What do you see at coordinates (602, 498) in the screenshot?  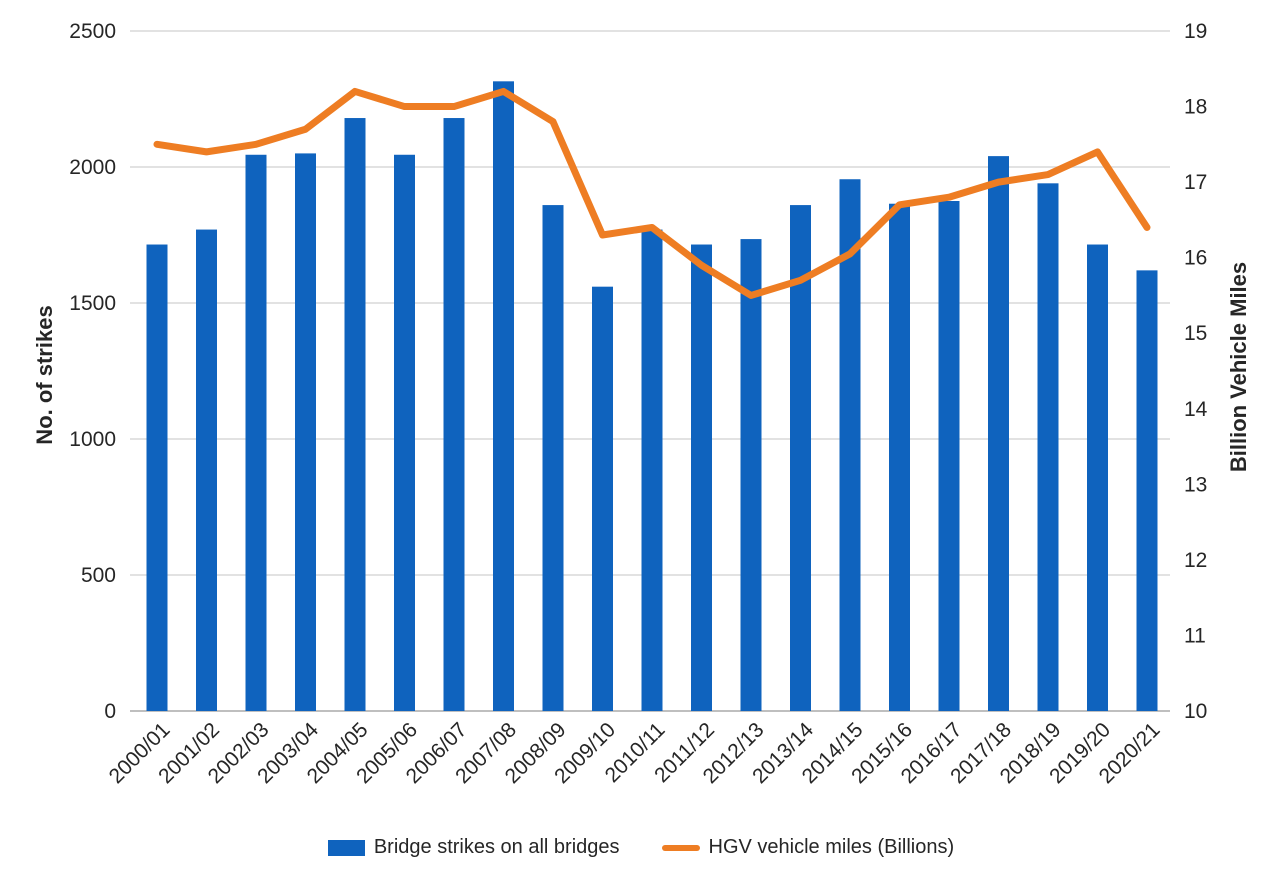 I see `bar-2009/10` at bounding box center [602, 498].